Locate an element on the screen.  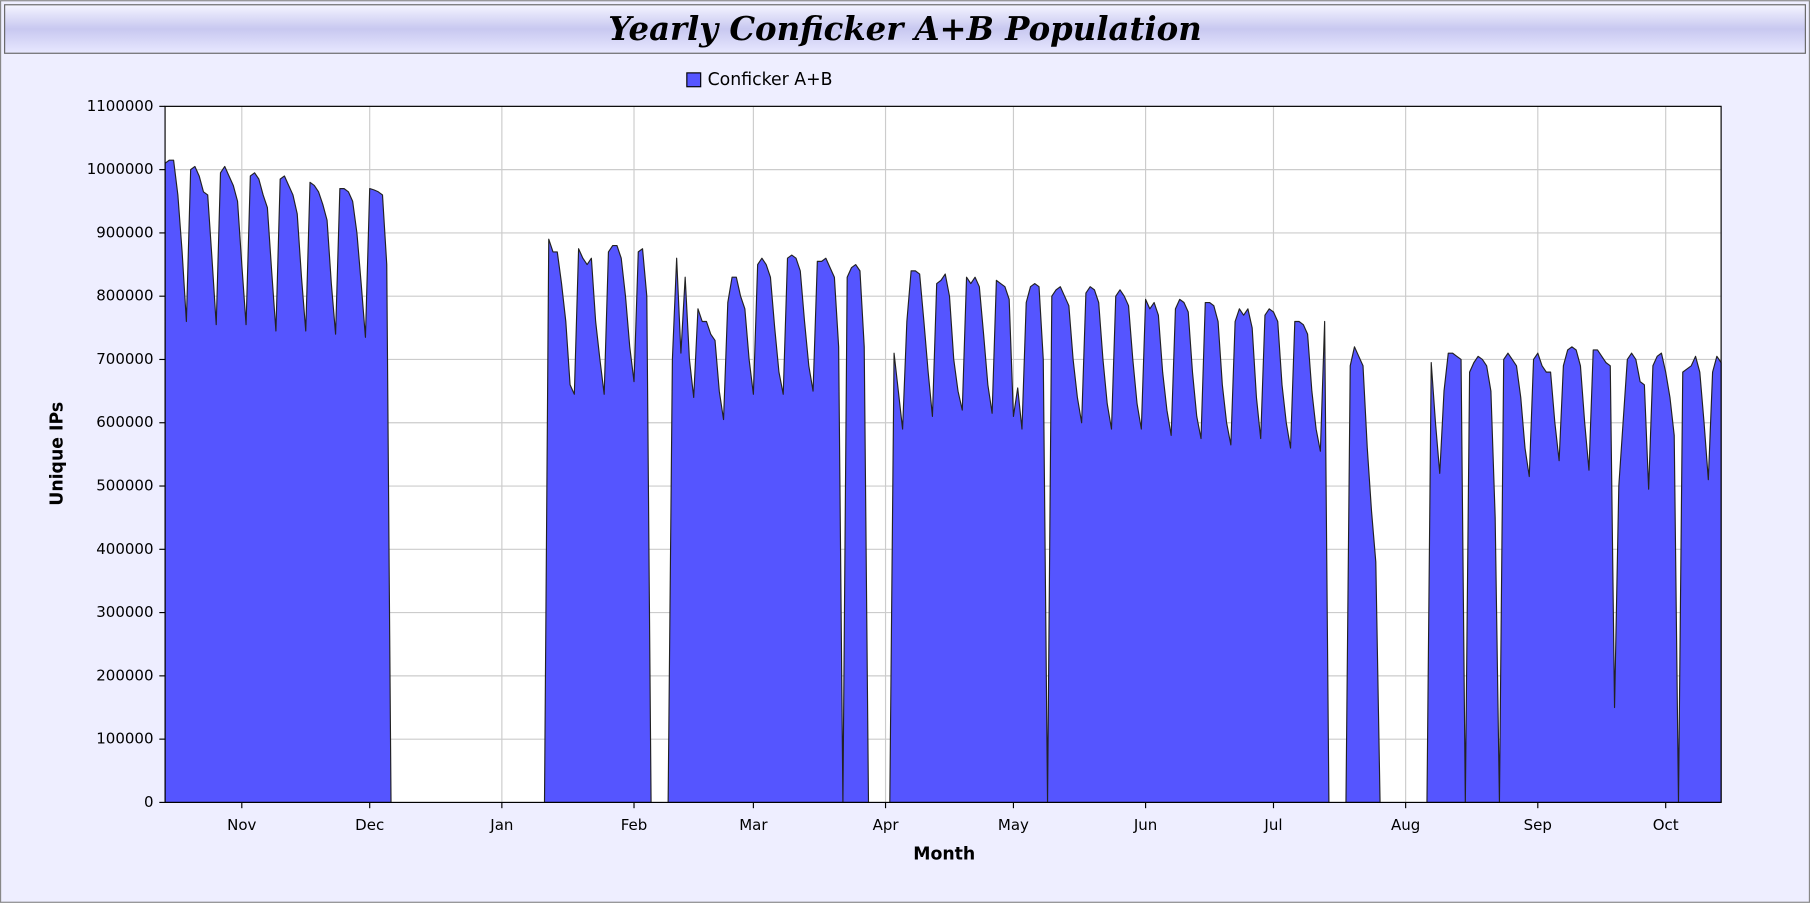
x-tick-label: May is located at coordinates (1013, 825).